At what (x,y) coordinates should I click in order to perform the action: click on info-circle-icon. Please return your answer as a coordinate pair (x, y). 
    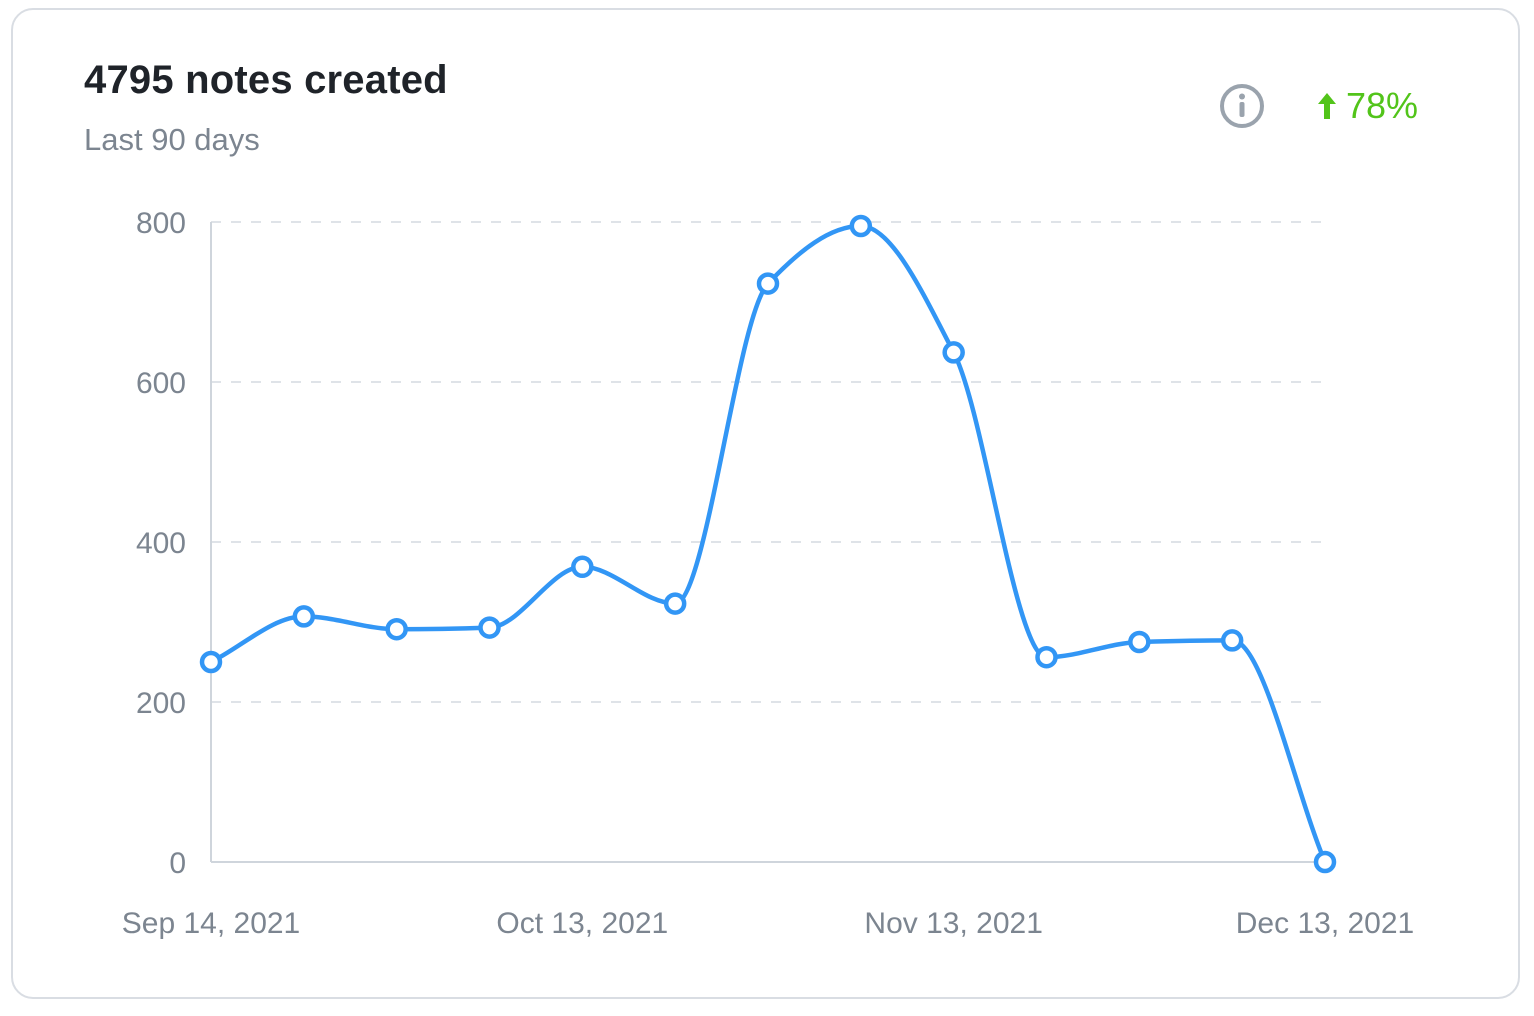
    Looking at the image, I should click on (1242, 106).